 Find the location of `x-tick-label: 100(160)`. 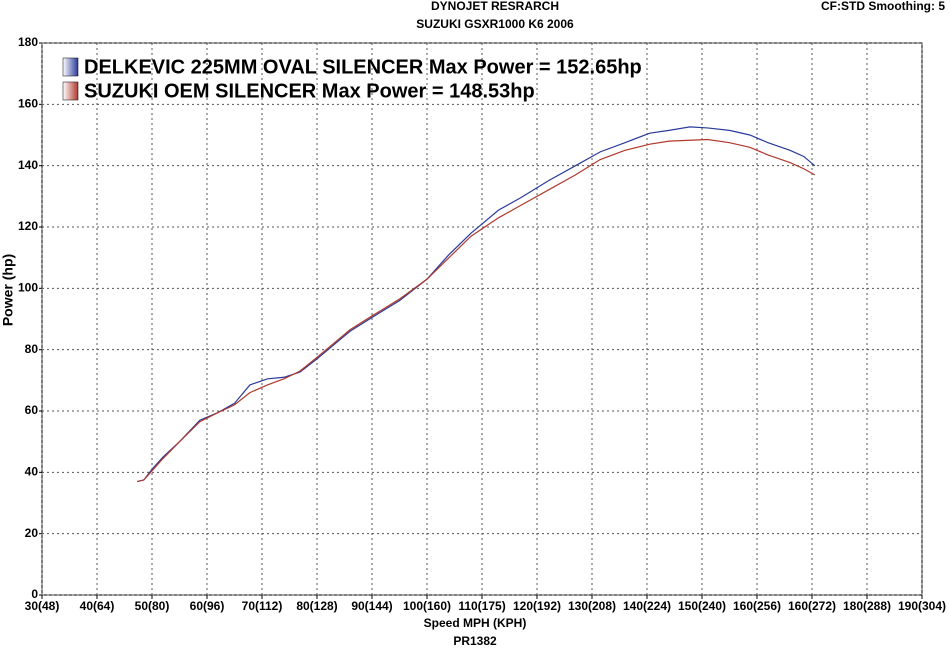

x-tick-label: 100(160) is located at coordinates (427, 606).